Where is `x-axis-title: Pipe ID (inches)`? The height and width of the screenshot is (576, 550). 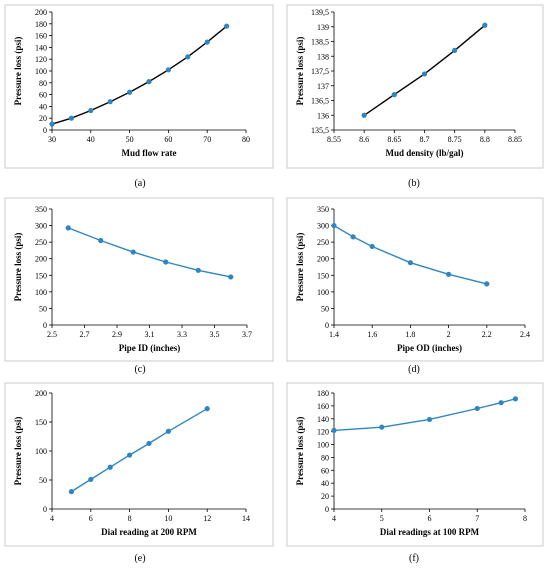 x-axis-title: Pipe ID (inches) is located at coordinates (150, 348).